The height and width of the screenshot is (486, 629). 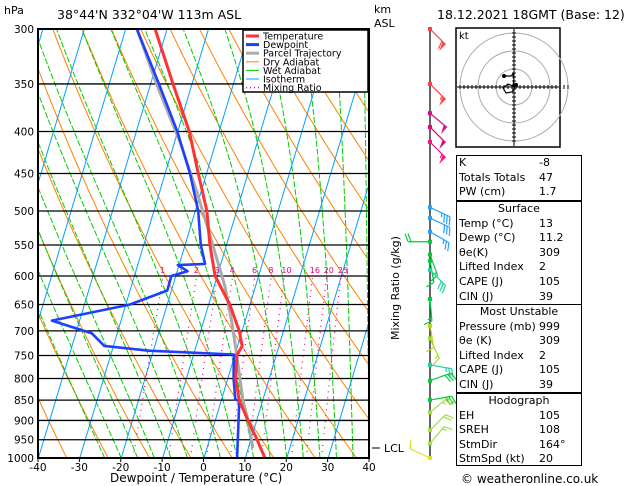 I want to click on index-label: θe (K), so click(x=475, y=341).